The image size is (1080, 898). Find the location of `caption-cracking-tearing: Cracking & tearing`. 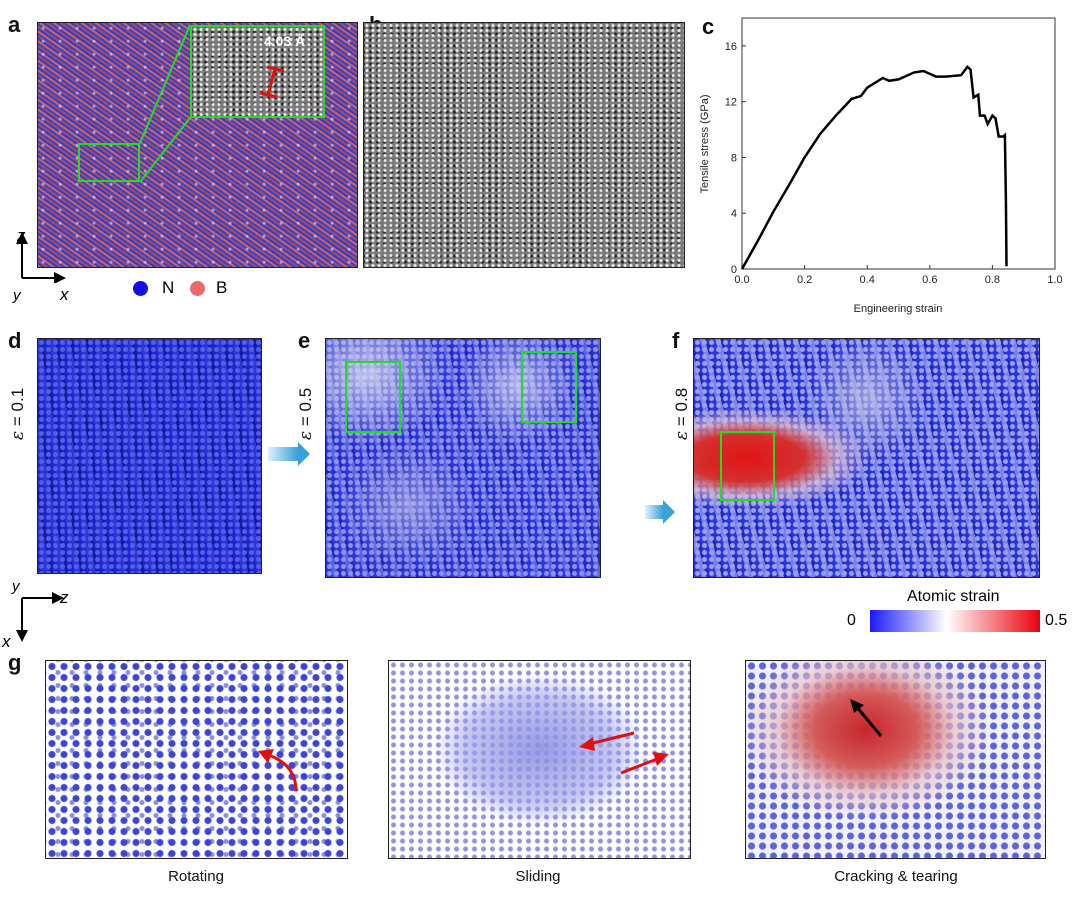

caption-cracking-tearing: Cracking & tearing is located at coordinates (896, 876).